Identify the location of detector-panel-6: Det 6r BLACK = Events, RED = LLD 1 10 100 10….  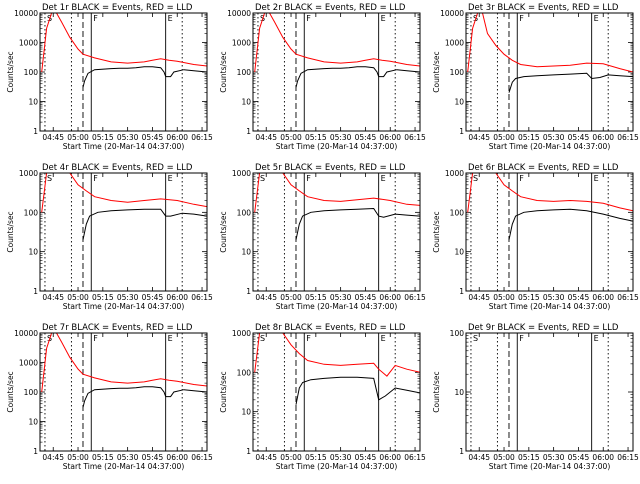
(535, 237).